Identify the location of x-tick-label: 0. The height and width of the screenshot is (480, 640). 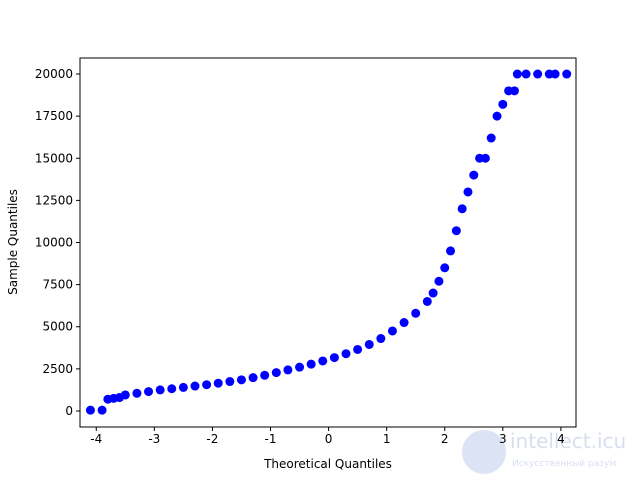
(329, 439).